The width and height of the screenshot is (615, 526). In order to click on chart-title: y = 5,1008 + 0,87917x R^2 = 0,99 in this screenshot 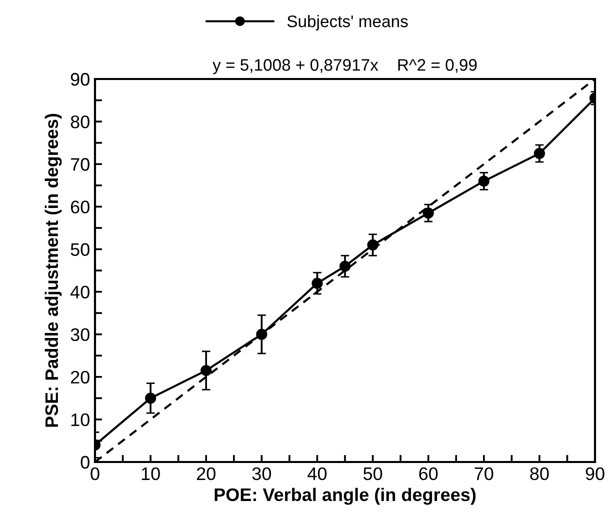, I will do `click(344, 66)`.